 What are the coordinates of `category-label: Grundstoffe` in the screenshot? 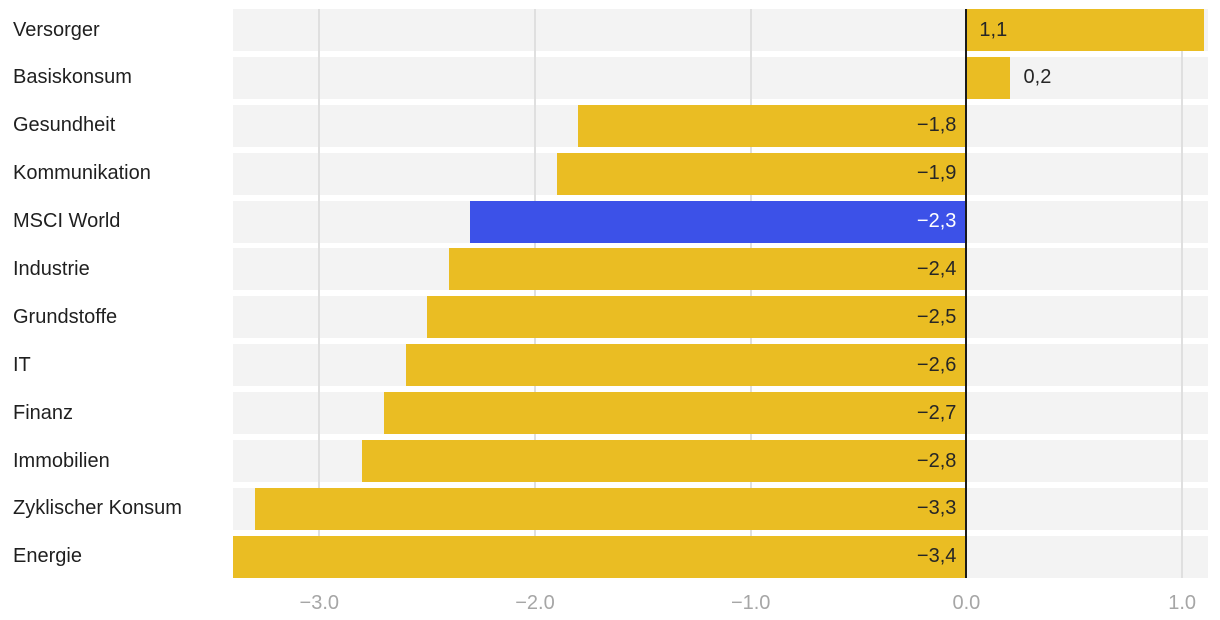 It's located at (65, 316).